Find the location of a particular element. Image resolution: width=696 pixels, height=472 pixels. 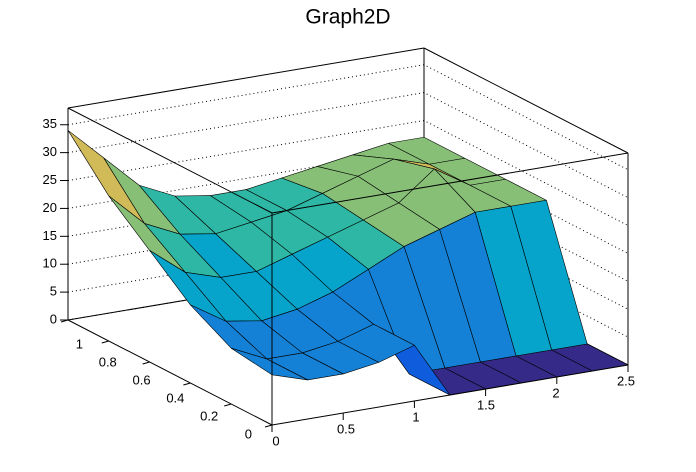

z-tick-label: 20 is located at coordinates (50, 207).